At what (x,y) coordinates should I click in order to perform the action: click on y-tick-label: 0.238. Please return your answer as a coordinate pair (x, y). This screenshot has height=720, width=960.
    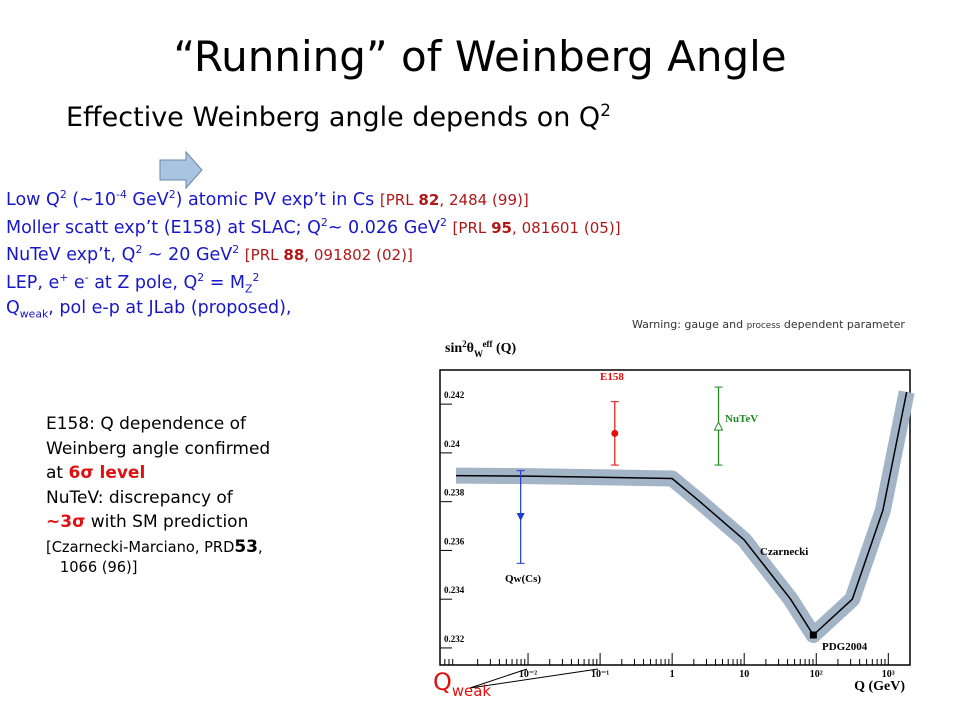
    Looking at the image, I should click on (454, 493).